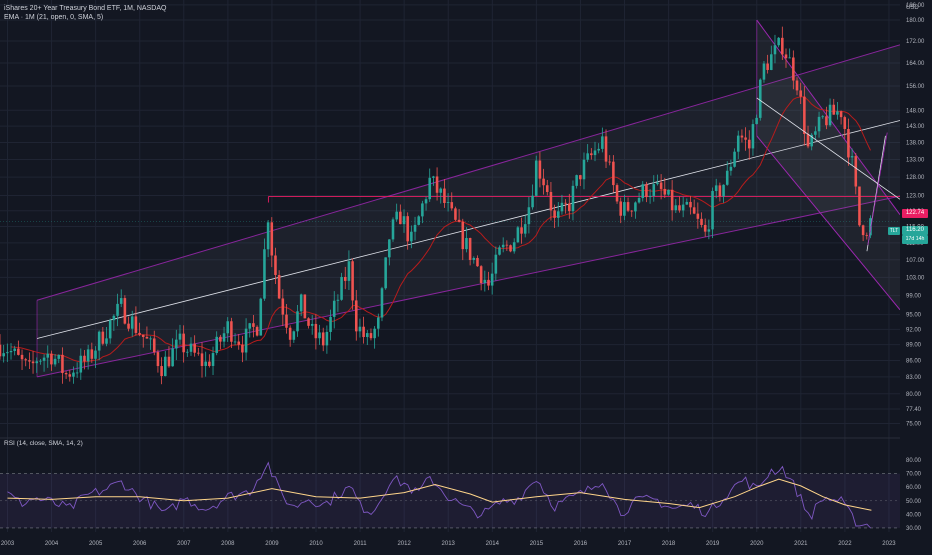  Describe the element at coordinates (757, 544) in the screenshot. I see `time-tick-label: 2020` at that location.